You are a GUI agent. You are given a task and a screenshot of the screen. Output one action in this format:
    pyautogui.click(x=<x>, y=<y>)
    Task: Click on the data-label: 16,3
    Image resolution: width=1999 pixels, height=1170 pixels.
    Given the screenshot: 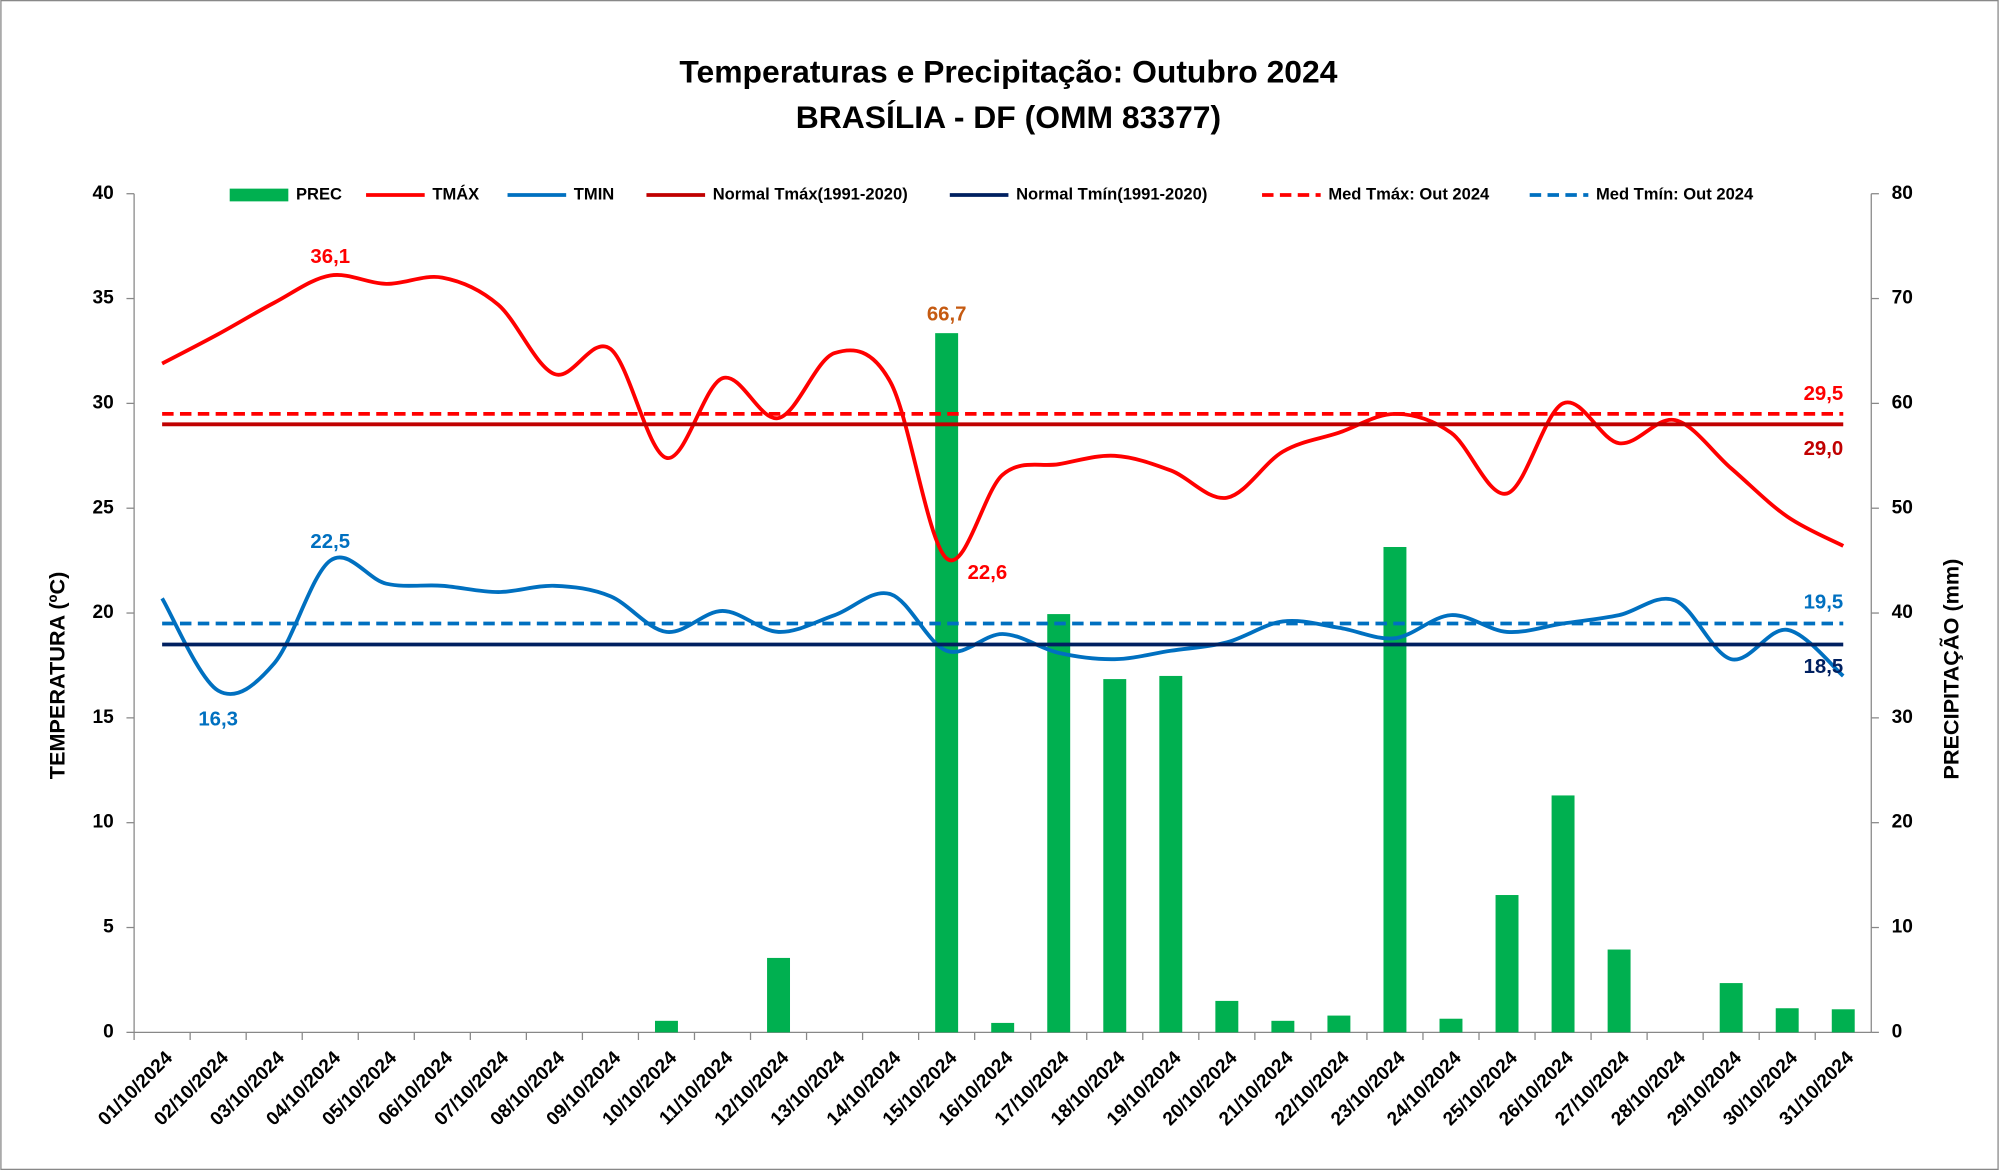 What is the action you would take?
    pyautogui.click(x=218, y=719)
    